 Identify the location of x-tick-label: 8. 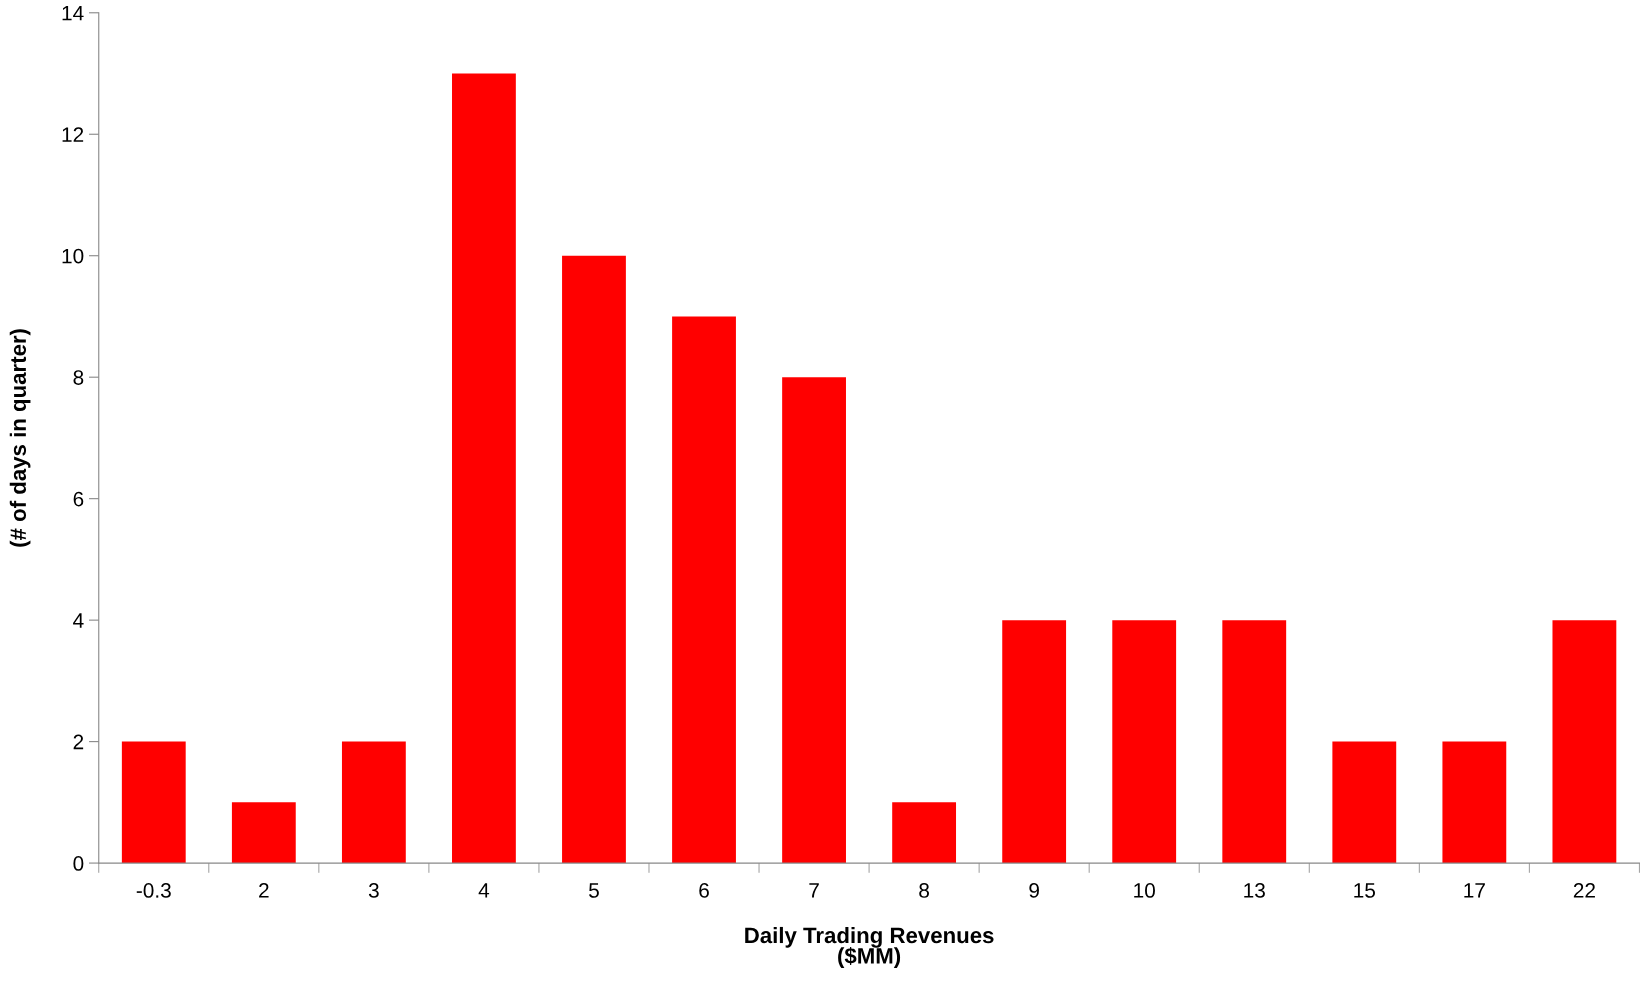
(924, 890).